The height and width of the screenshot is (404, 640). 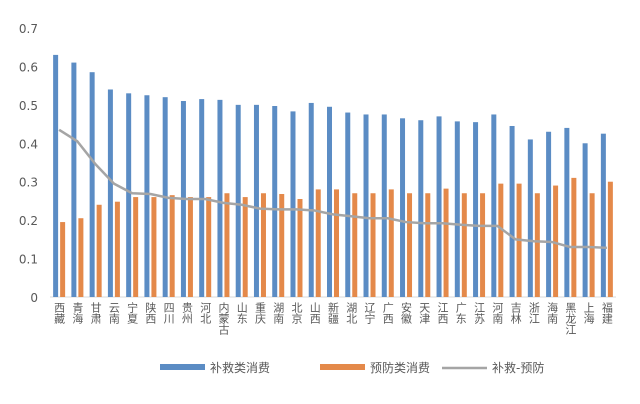 What do you see at coordinates (442, 313) in the screenshot?
I see `x-tick-label: 江西` at bounding box center [442, 313].